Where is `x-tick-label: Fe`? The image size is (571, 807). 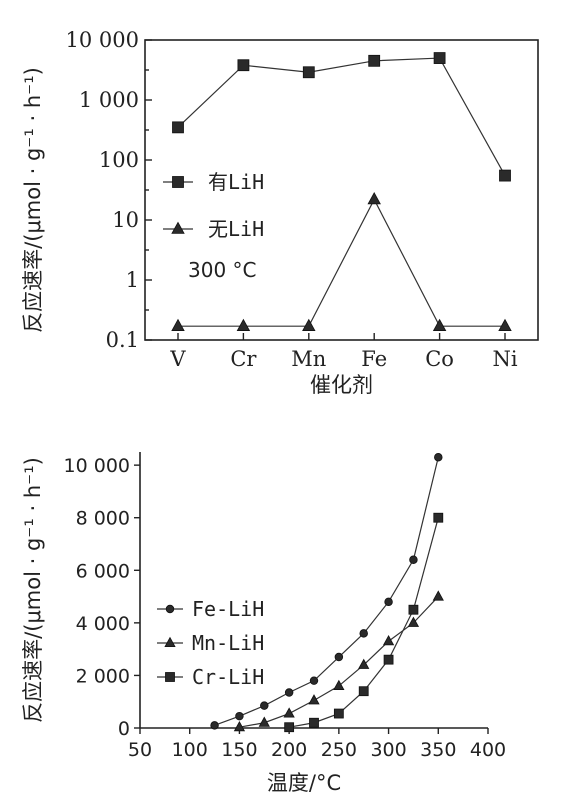 x-tick-label: Fe is located at coordinates (374, 359).